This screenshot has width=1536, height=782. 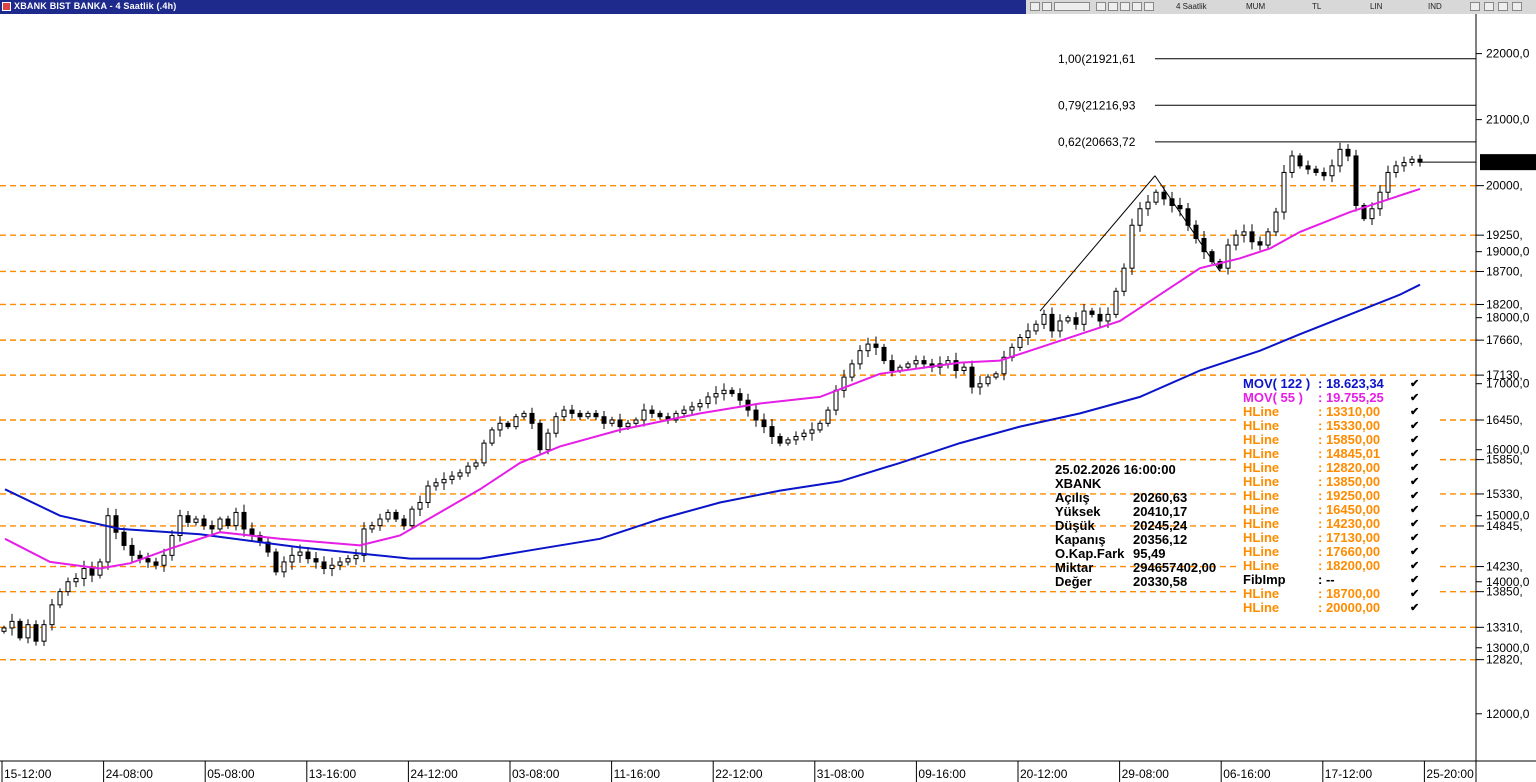 I want to click on period-selector: 4 Saatlik, so click(x=1191, y=6).